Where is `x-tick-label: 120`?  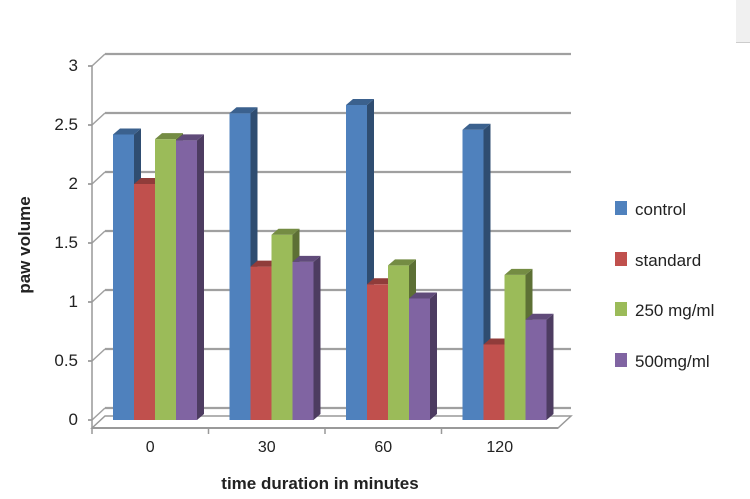 x-tick-label: 120 is located at coordinates (499, 447).